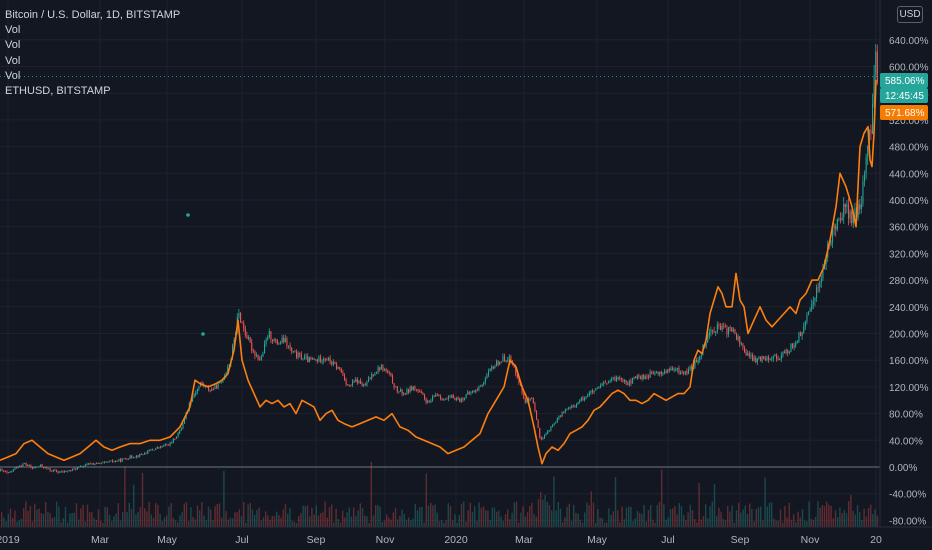 This screenshot has height=550, width=932. I want to click on legend-volume-4: Vol, so click(13, 75).